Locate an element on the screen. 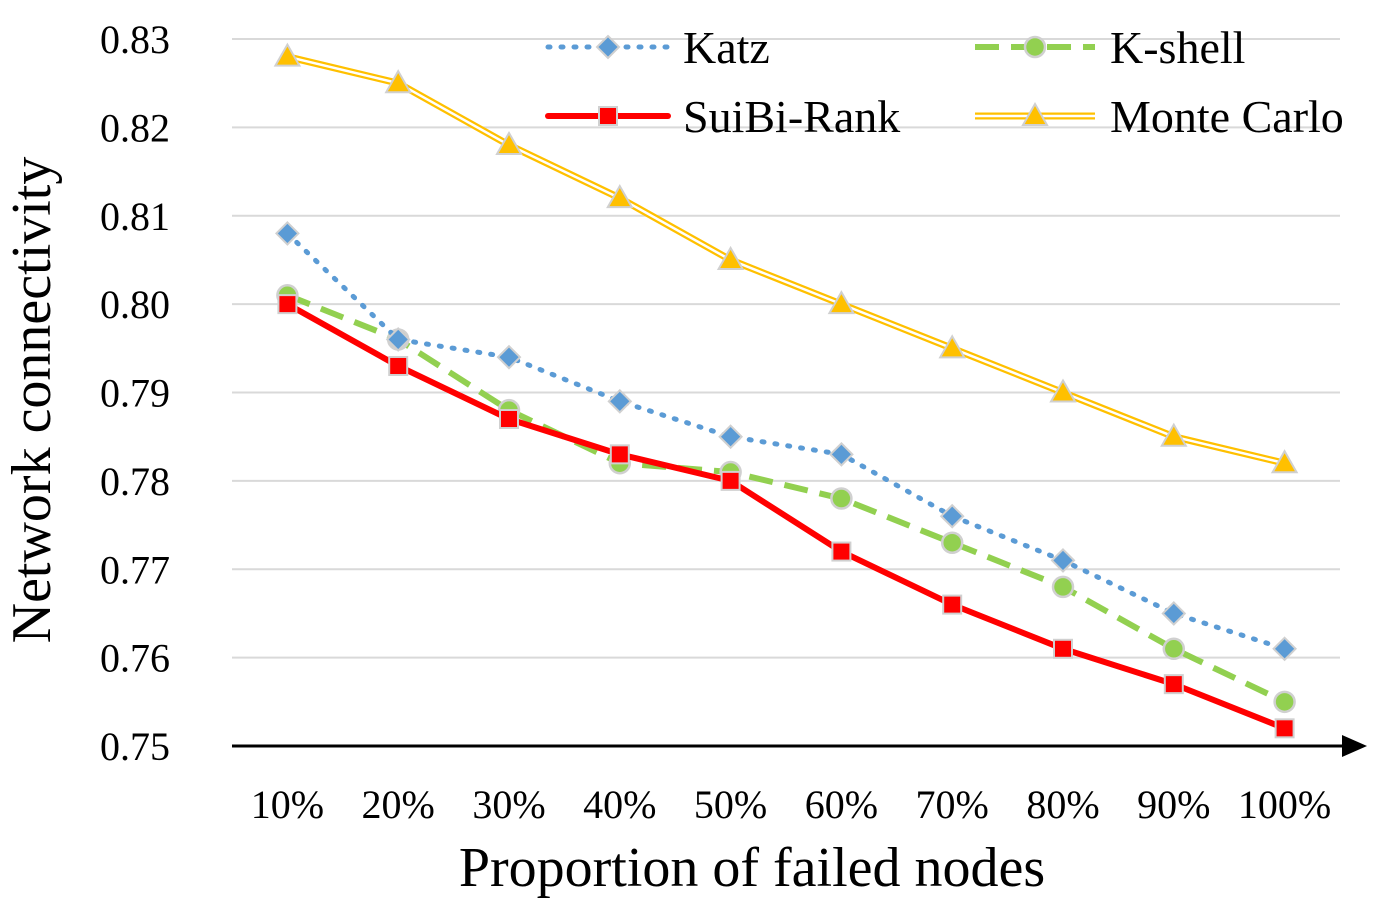 The image size is (1389, 915). x-tick-labels: 10% 20% 30% 40% 50% 60% 70% 80% 90% 100% is located at coordinates (791, 804).